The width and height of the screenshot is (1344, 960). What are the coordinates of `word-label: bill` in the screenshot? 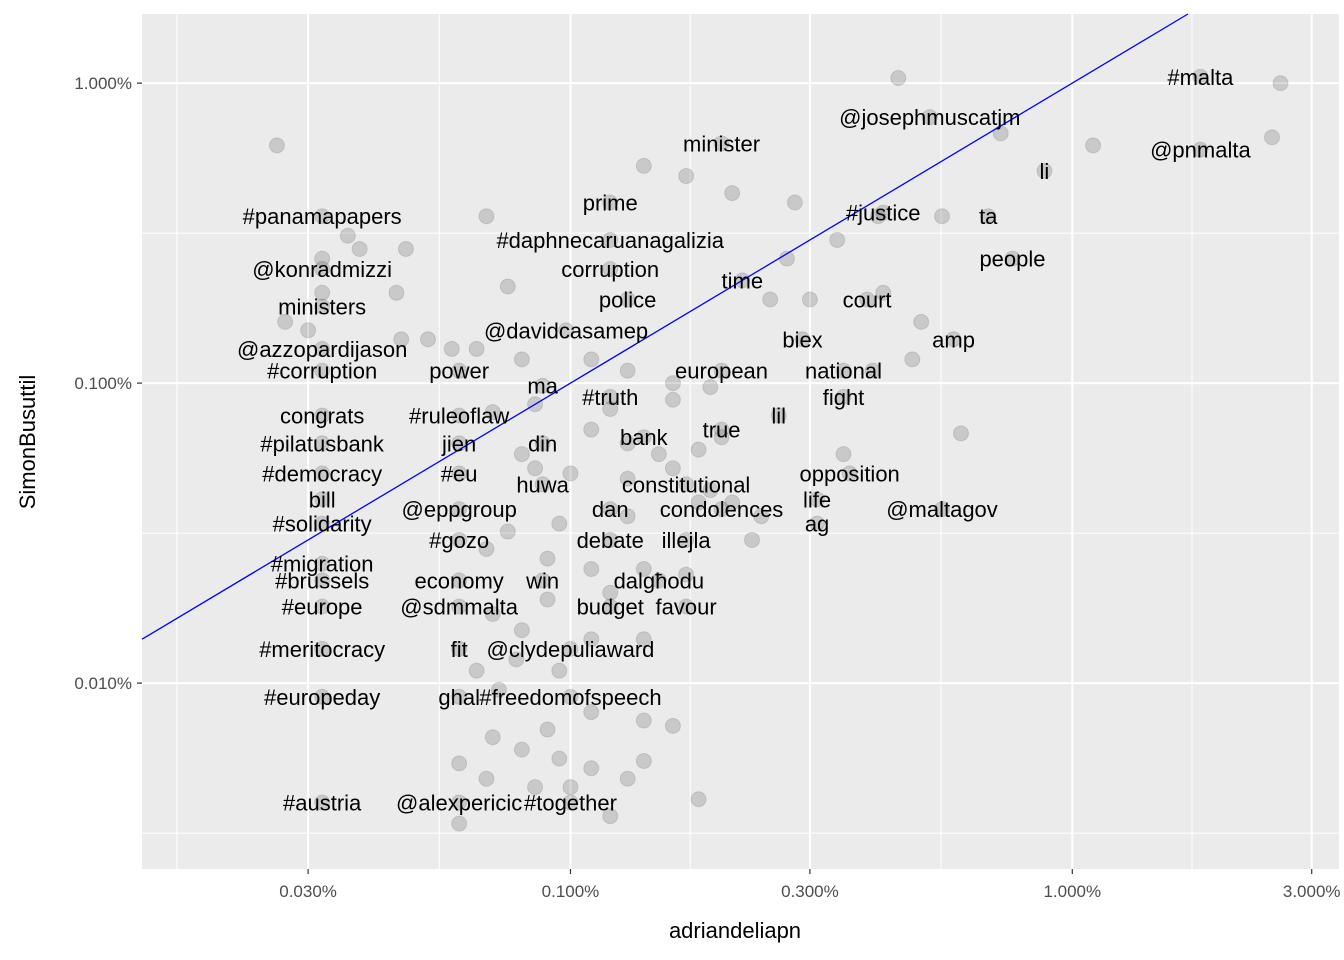 It's located at (322, 499).